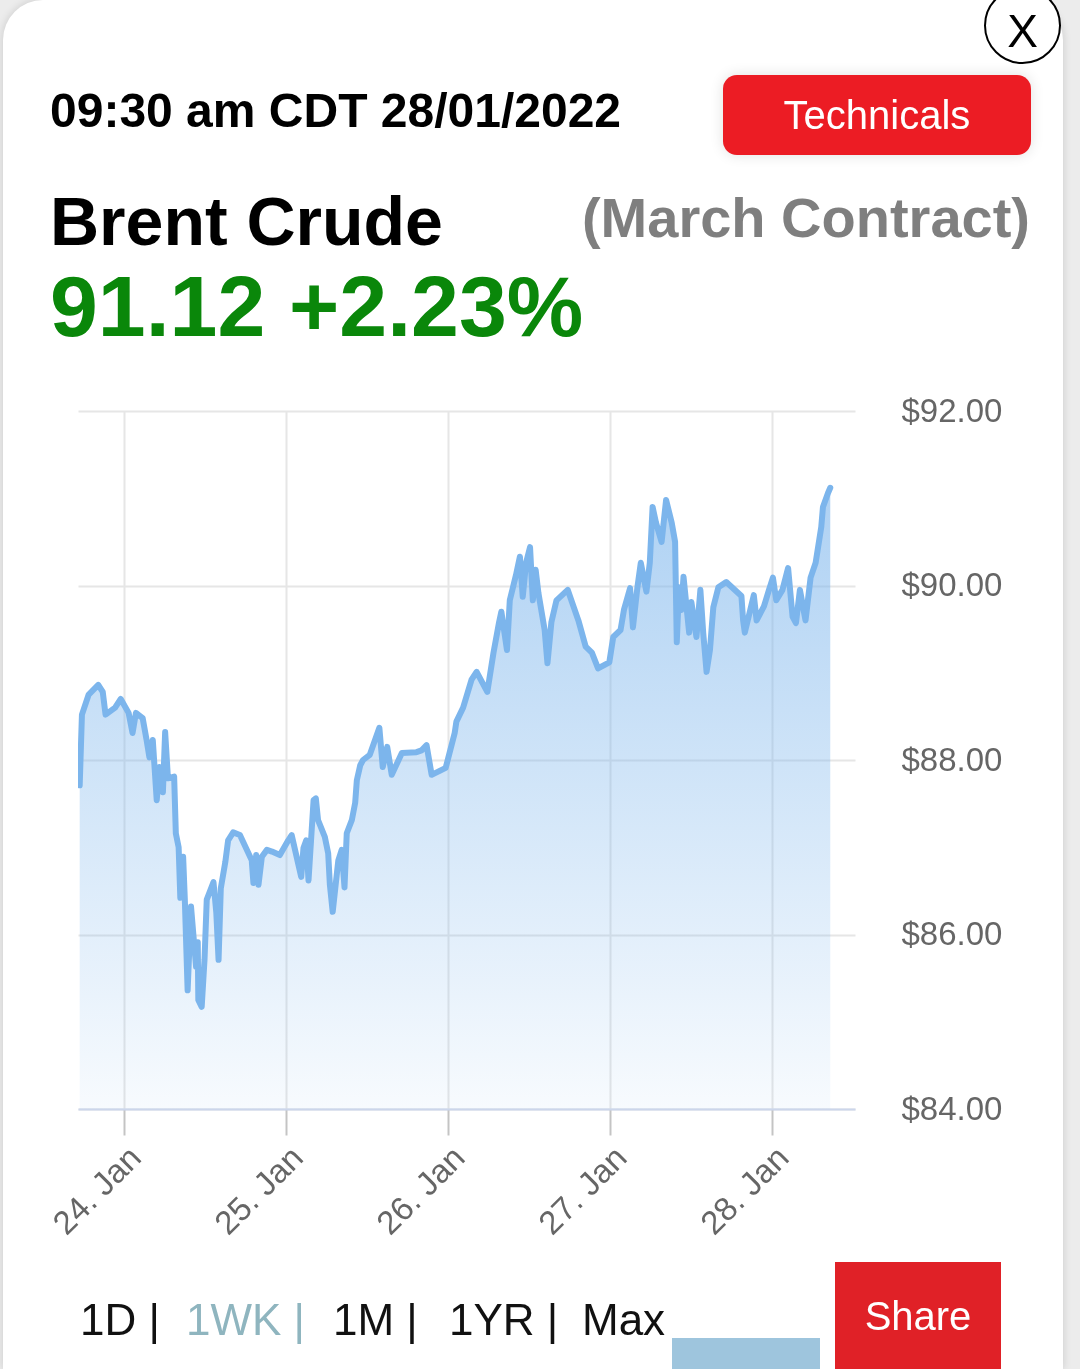 This screenshot has height=1369, width=1080. What do you see at coordinates (952, 933) in the screenshot?
I see `y-tick-label: $86.00` at bounding box center [952, 933].